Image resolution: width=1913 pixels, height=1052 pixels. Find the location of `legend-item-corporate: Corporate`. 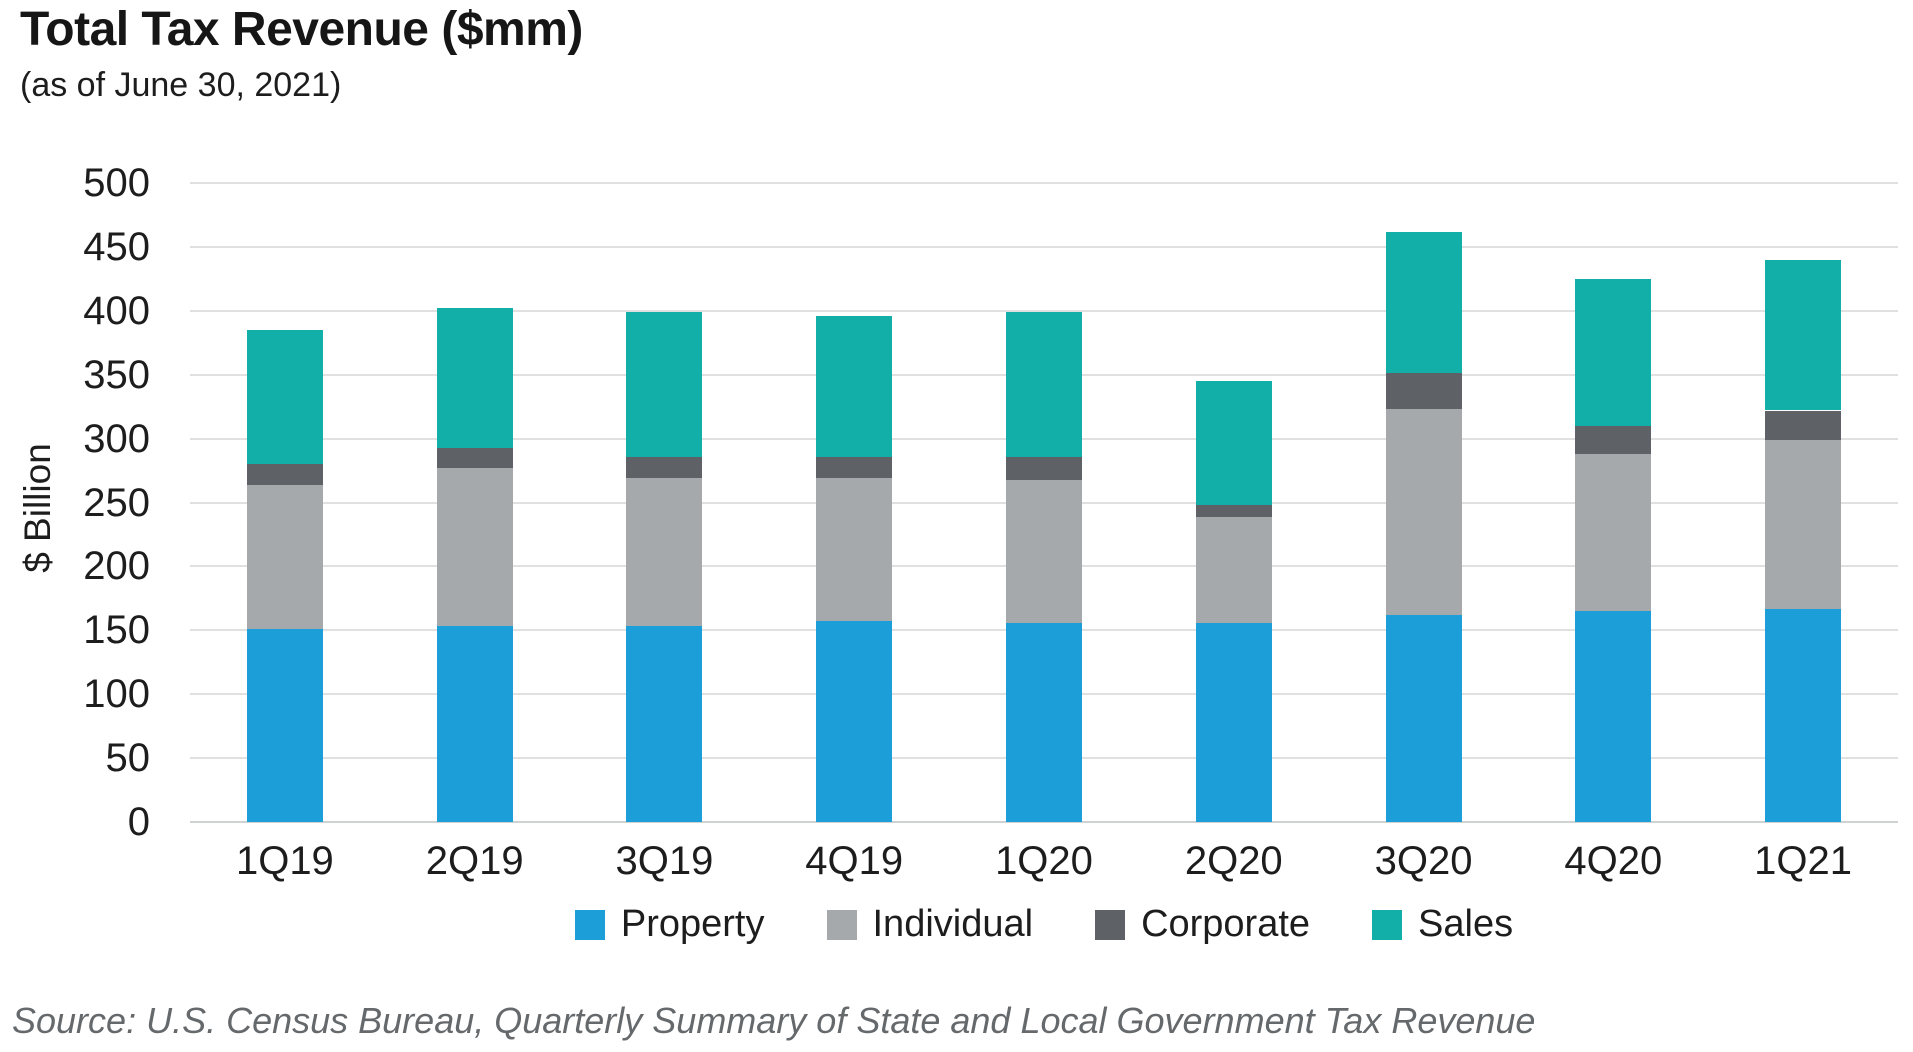

legend-item-corporate: Corporate is located at coordinates (1202, 924).